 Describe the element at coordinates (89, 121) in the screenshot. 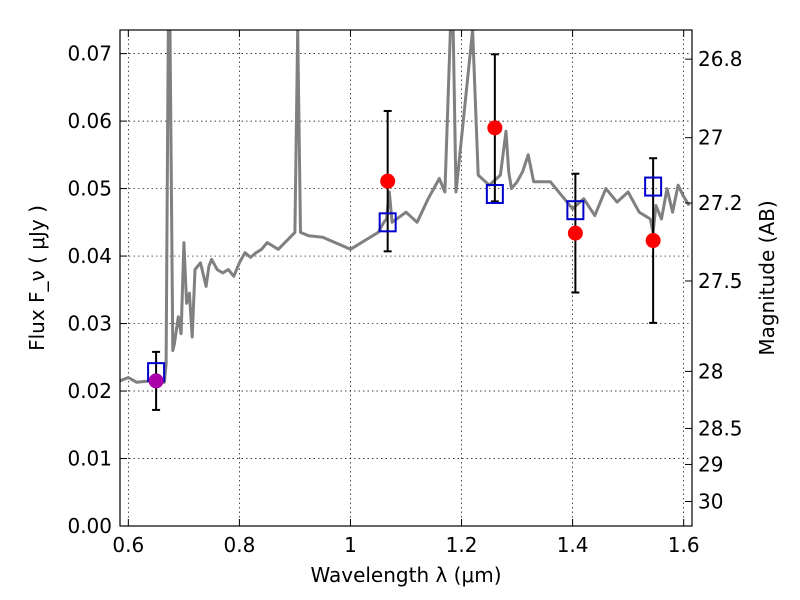

I see `y-tick-label: 0.06` at that location.